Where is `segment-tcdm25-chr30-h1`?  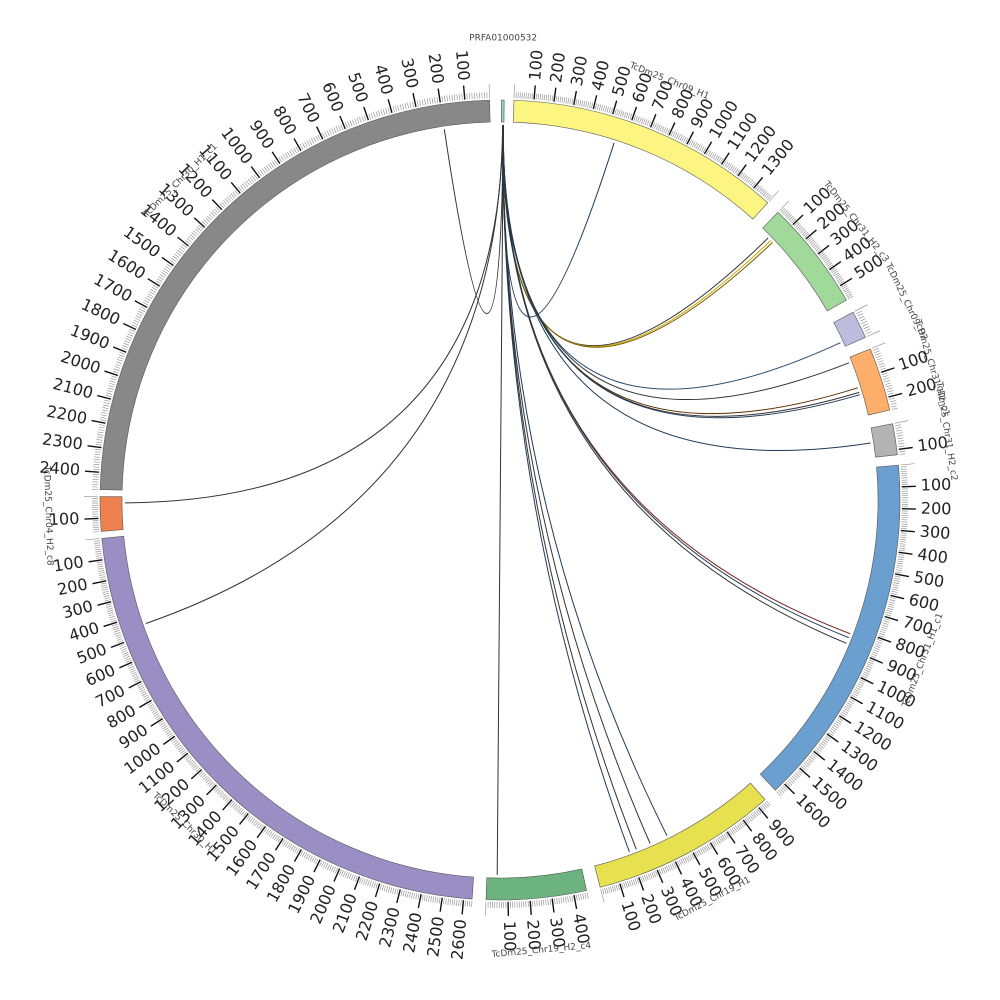 segment-tcdm25-chr30-h1 is located at coordinates (287, 717).